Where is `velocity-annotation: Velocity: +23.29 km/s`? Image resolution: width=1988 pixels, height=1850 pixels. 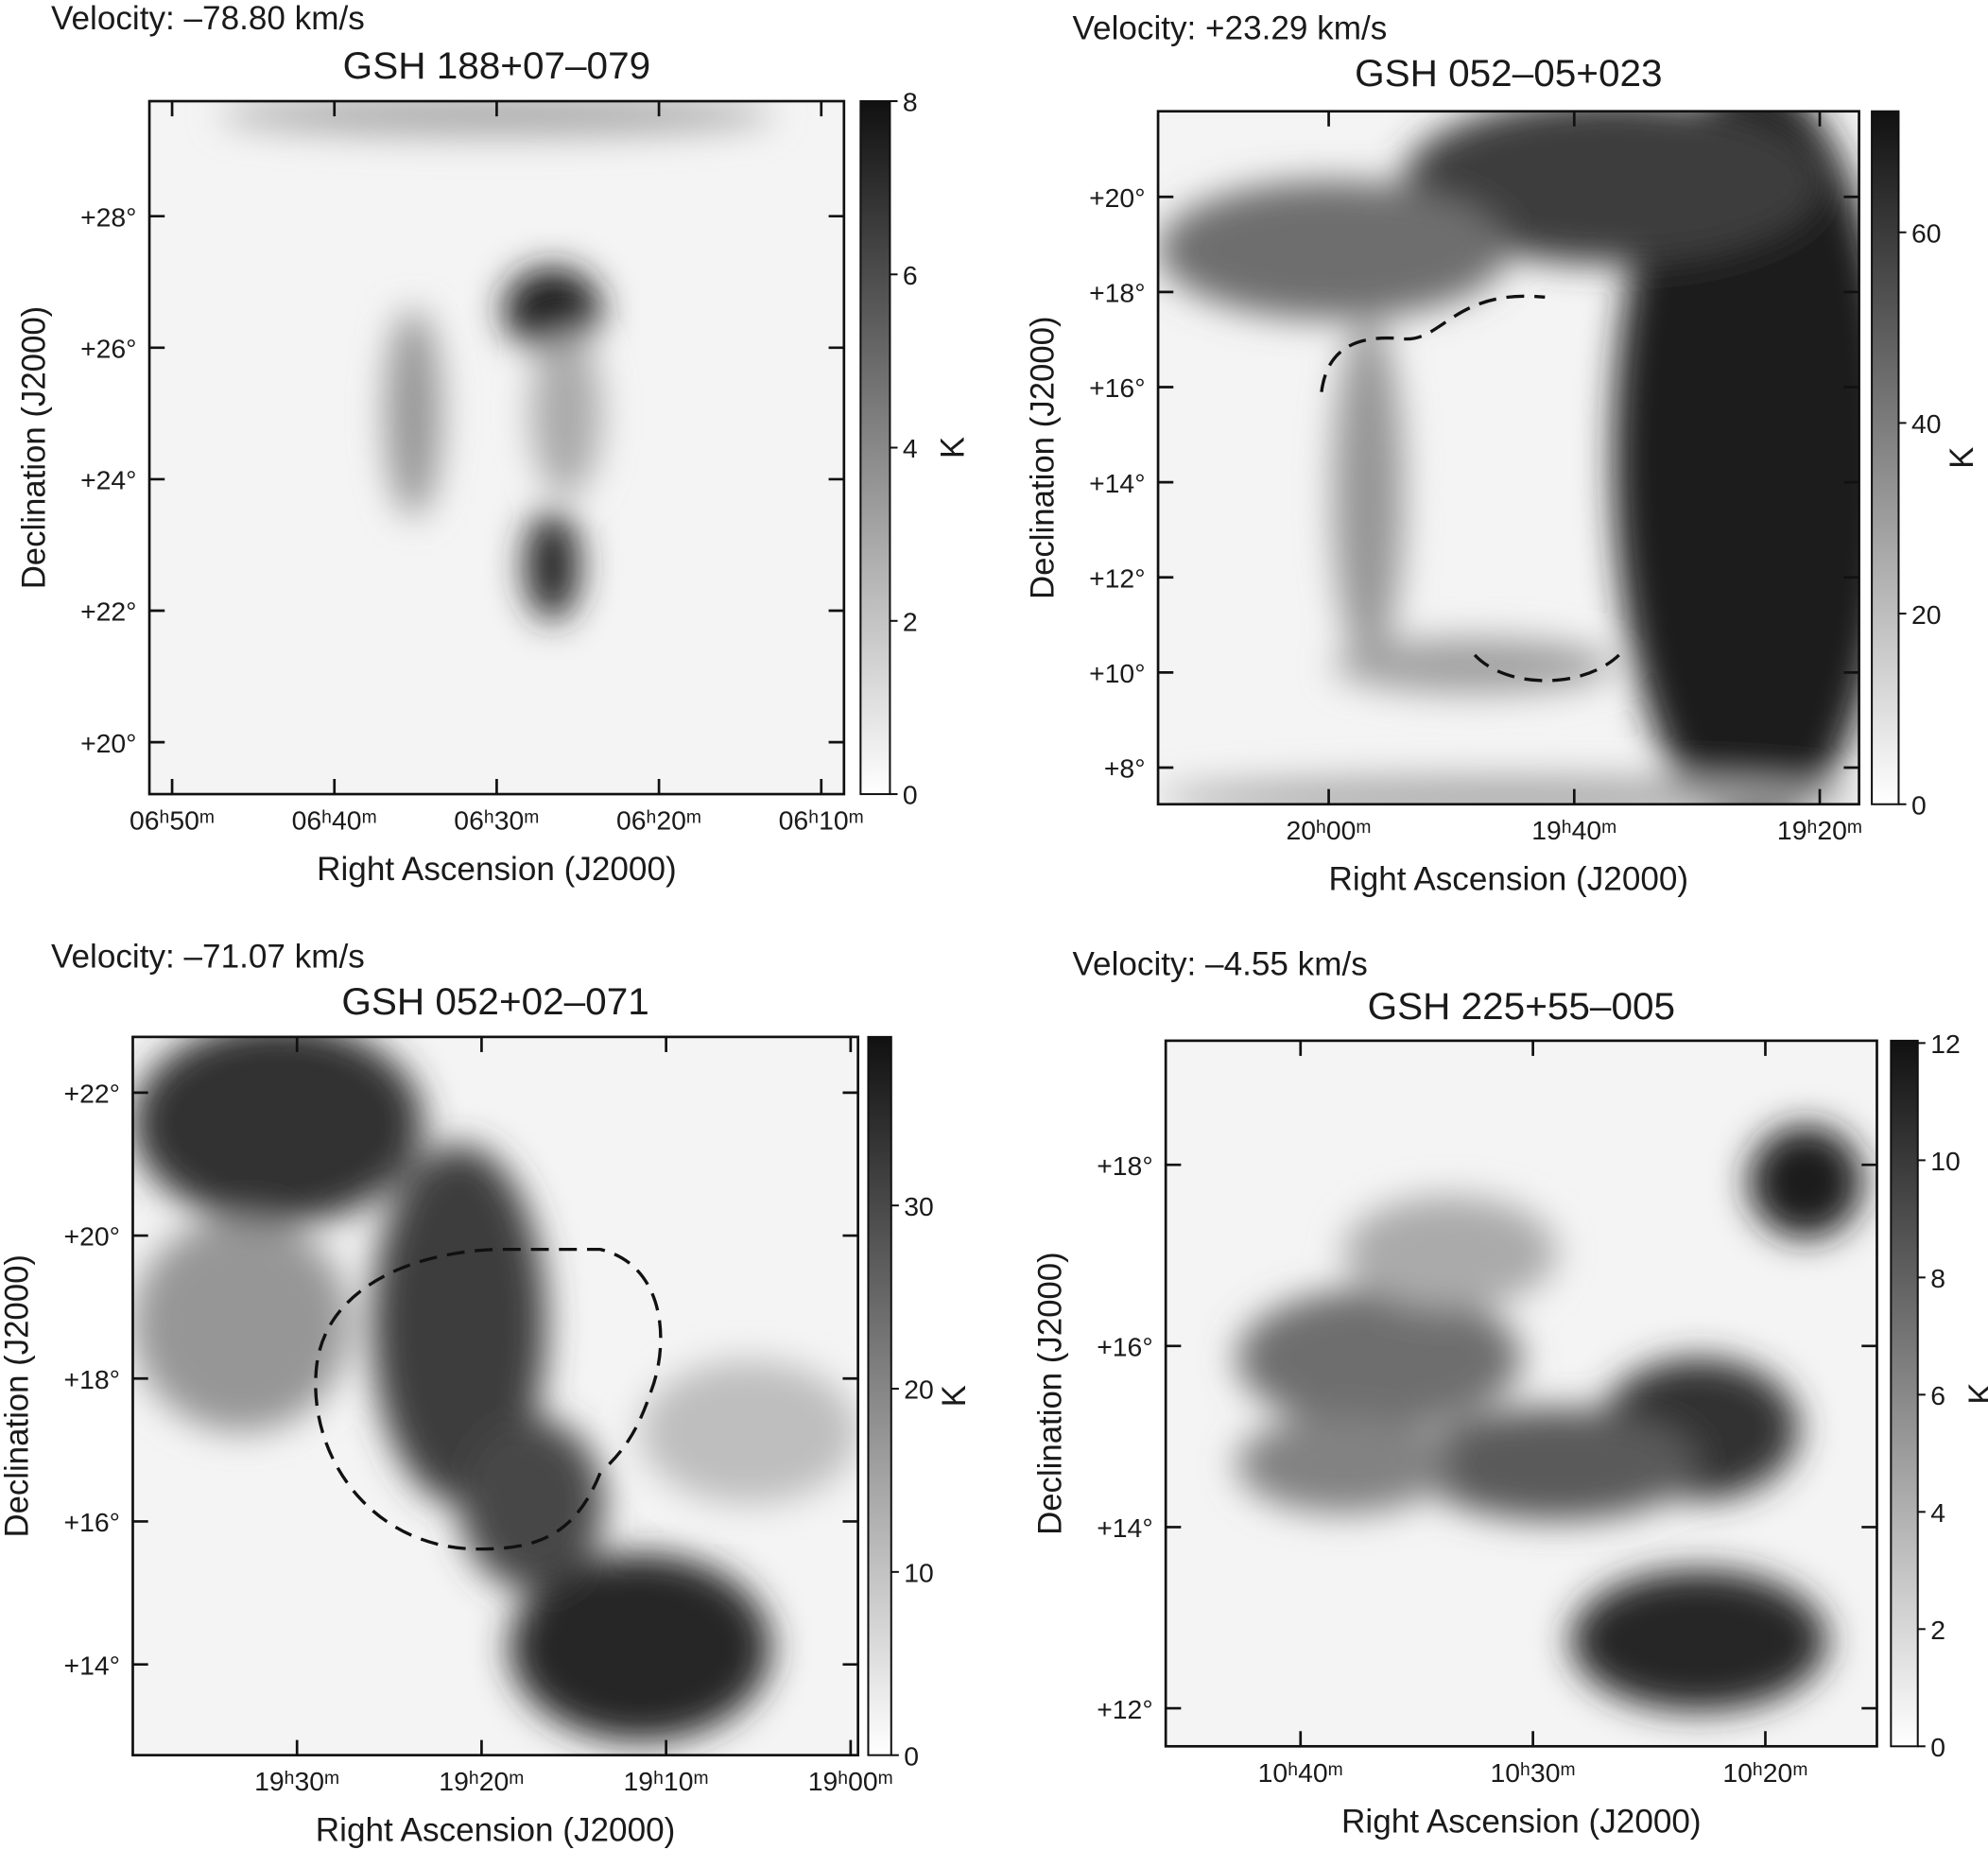 velocity-annotation: Velocity: +23.29 km/s is located at coordinates (1230, 29).